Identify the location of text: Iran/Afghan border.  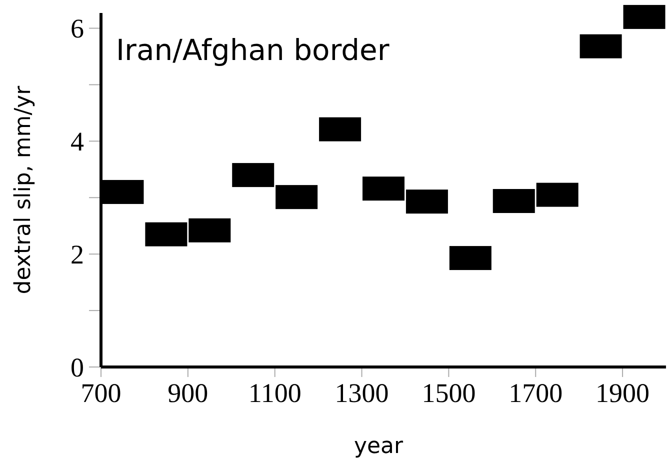
(253, 50).